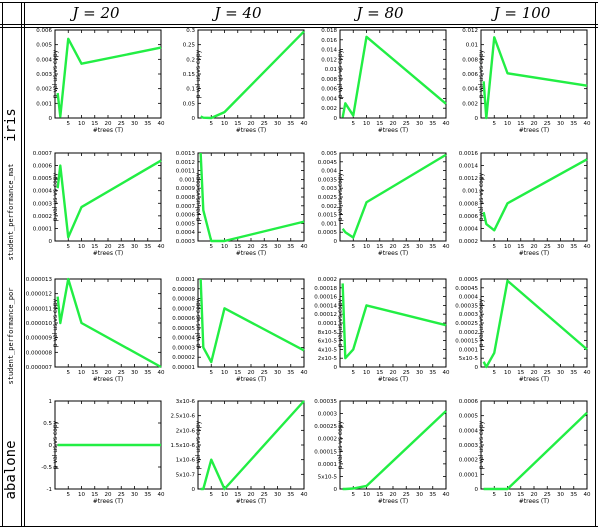  What do you see at coordinates (469, 204) in the screenshot?
I see `y-tick-label: 0.0008` at bounding box center [469, 204].